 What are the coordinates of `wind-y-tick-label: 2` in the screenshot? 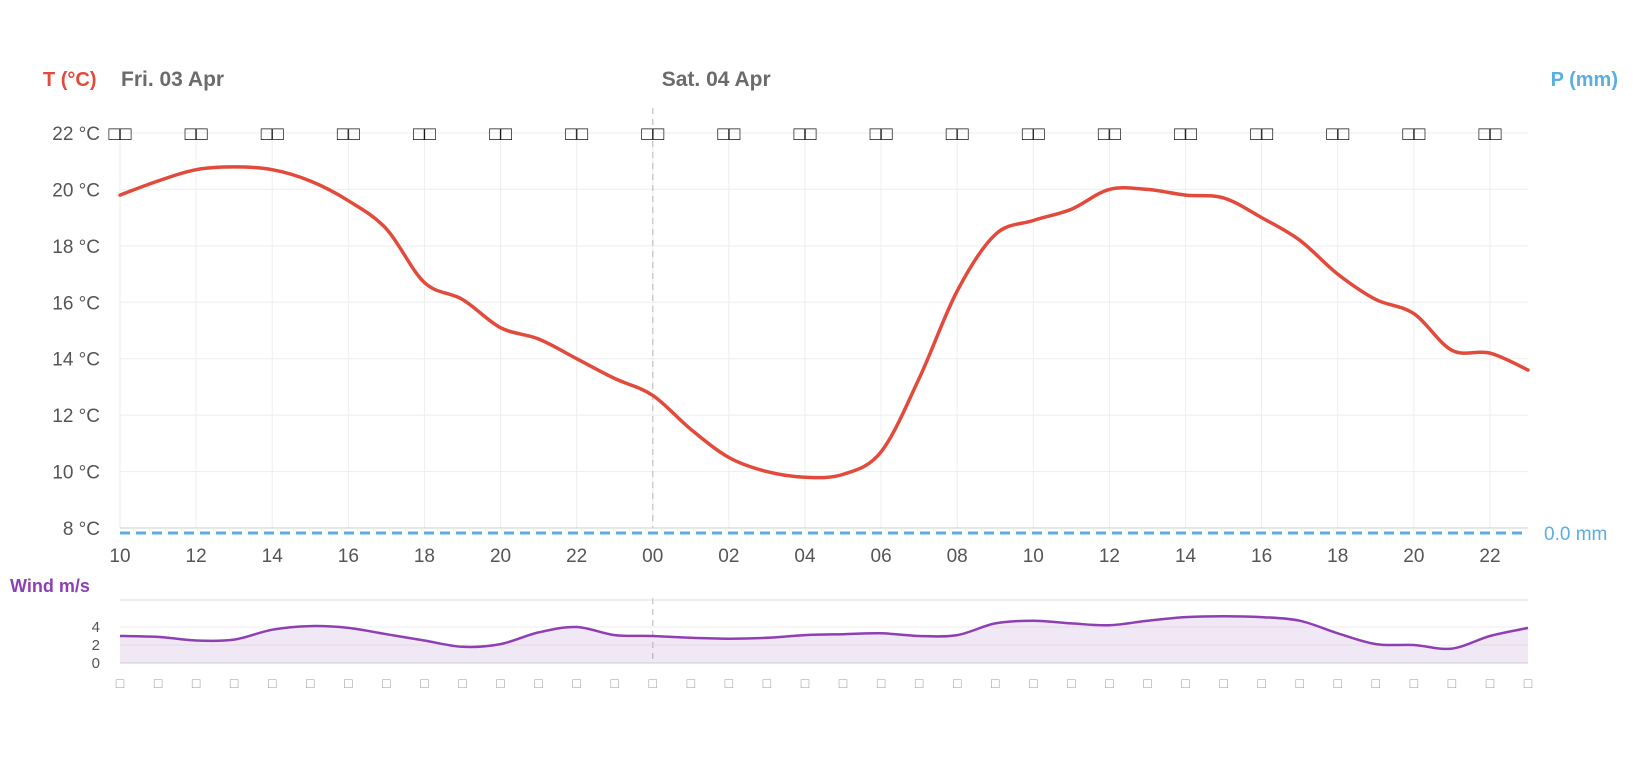 It's located at (96, 645).